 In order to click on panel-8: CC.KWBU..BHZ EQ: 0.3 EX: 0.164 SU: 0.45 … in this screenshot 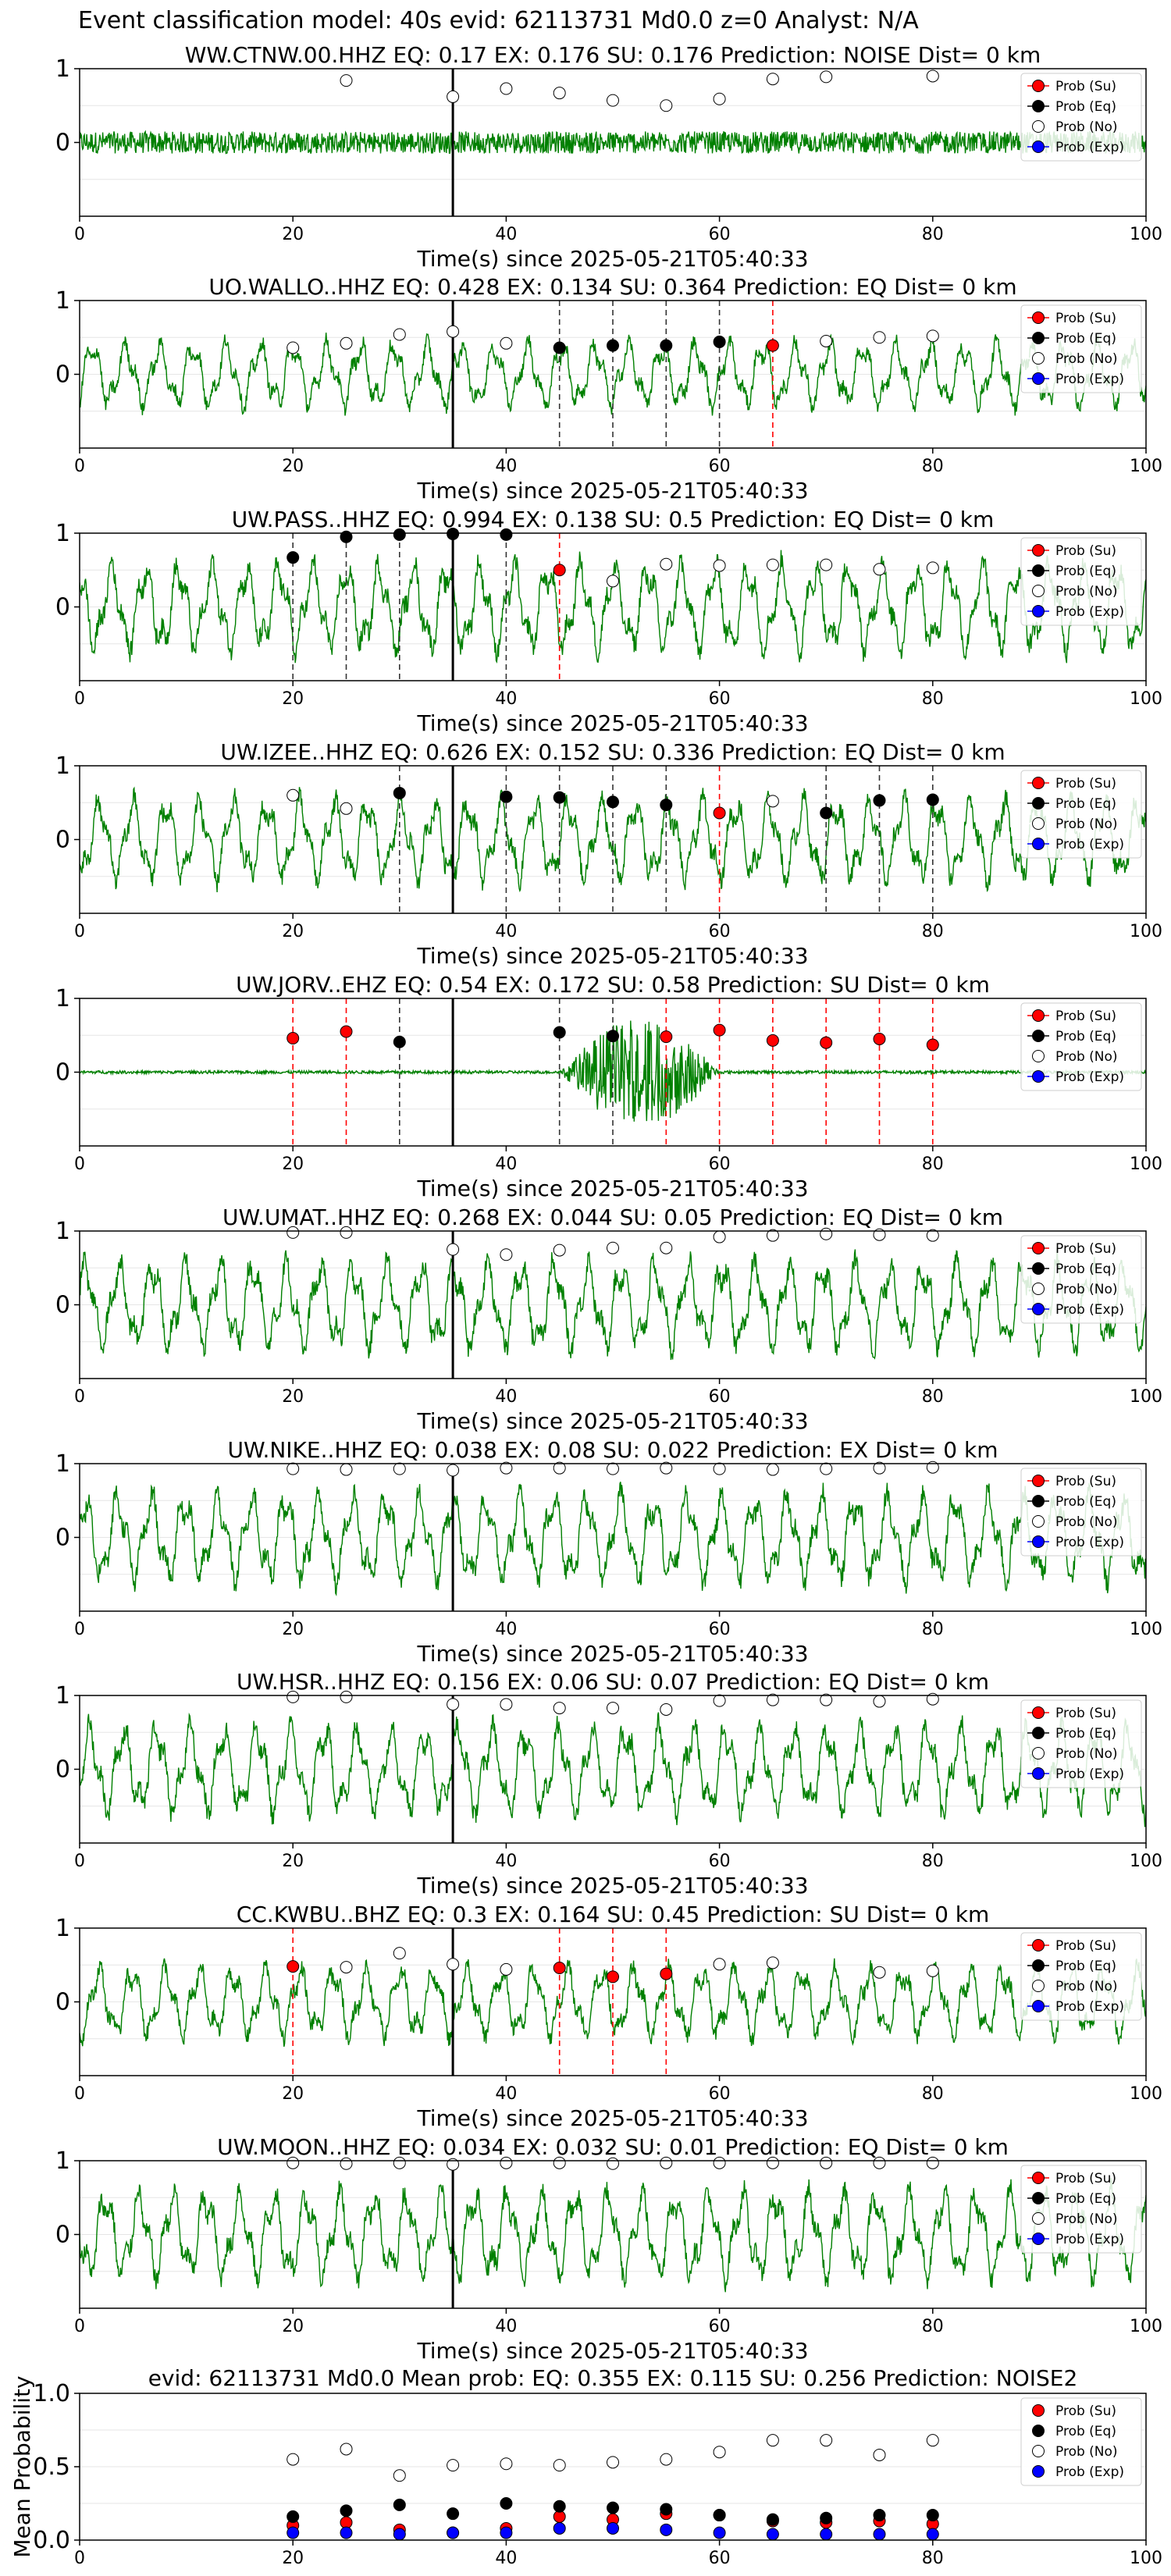, I will do `click(608, 2017)`.